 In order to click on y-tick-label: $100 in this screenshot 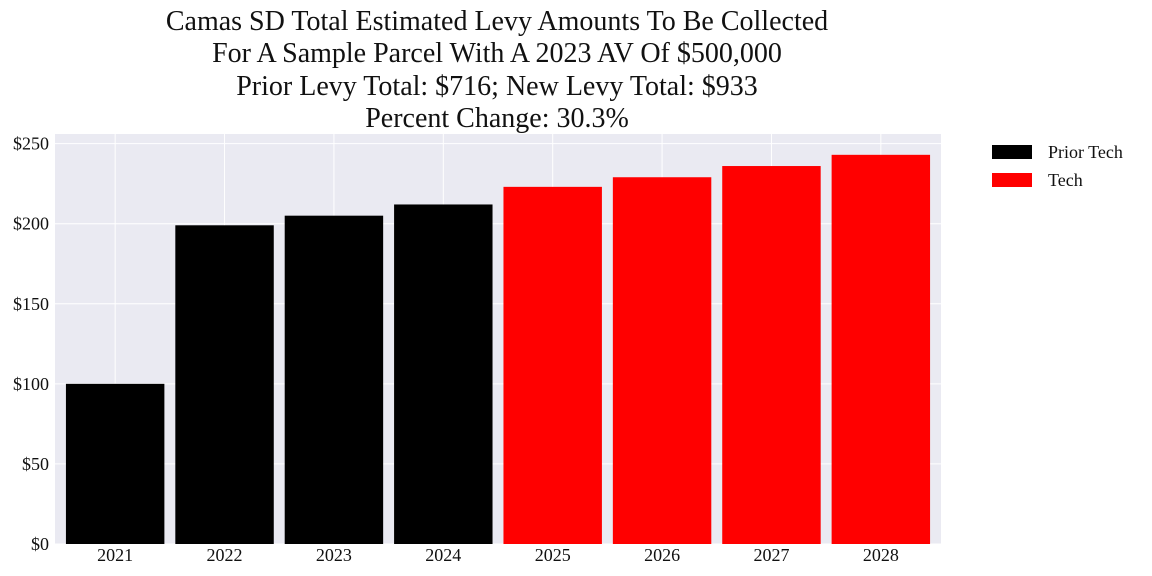, I will do `click(31, 384)`.